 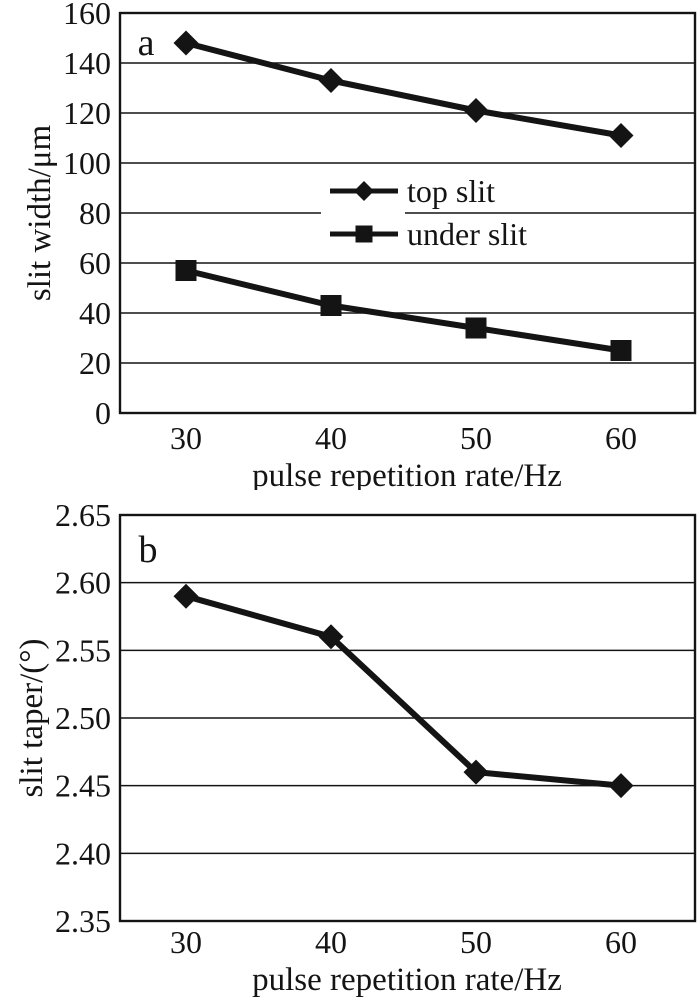 What do you see at coordinates (146, 43) in the screenshot?
I see `panel-letter: a` at bounding box center [146, 43].